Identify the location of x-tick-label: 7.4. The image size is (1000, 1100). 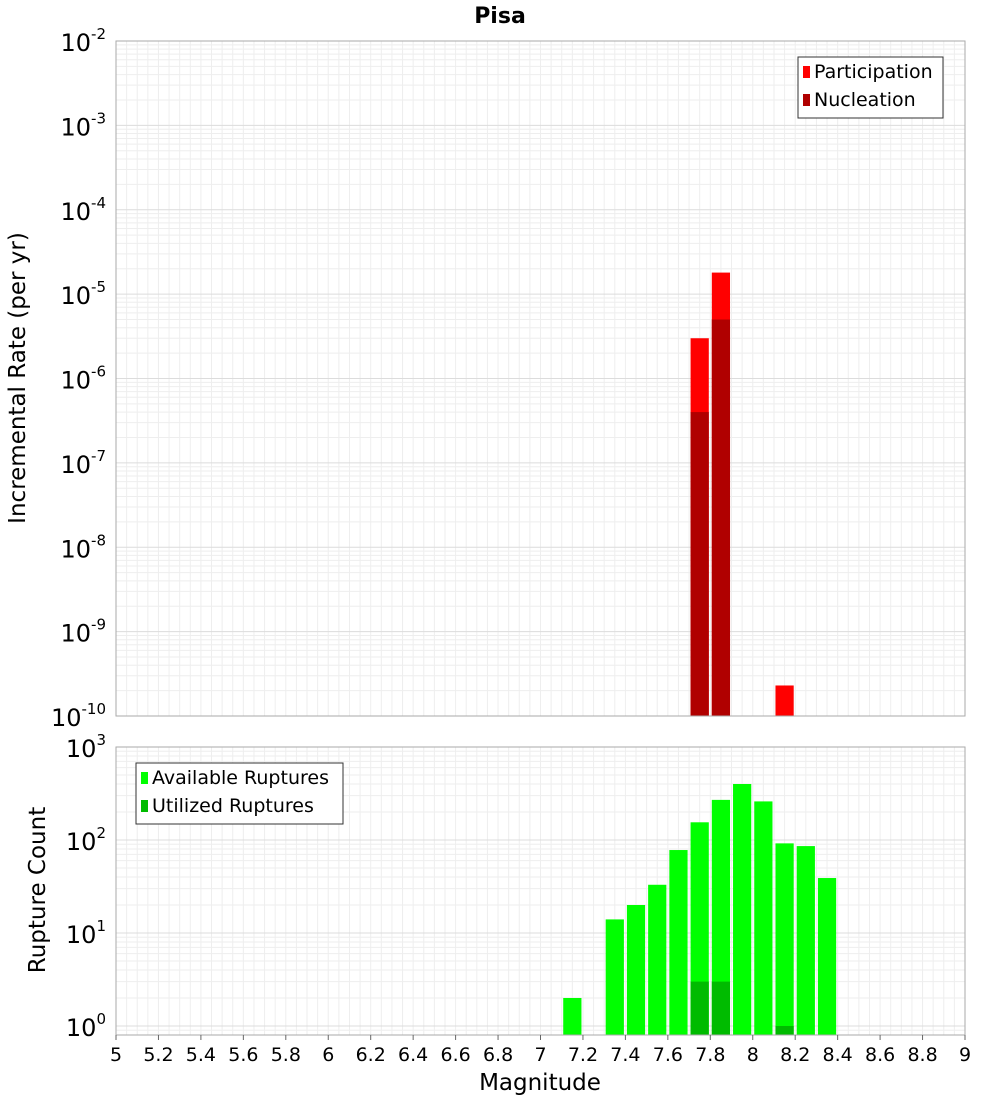
(625, 1055).